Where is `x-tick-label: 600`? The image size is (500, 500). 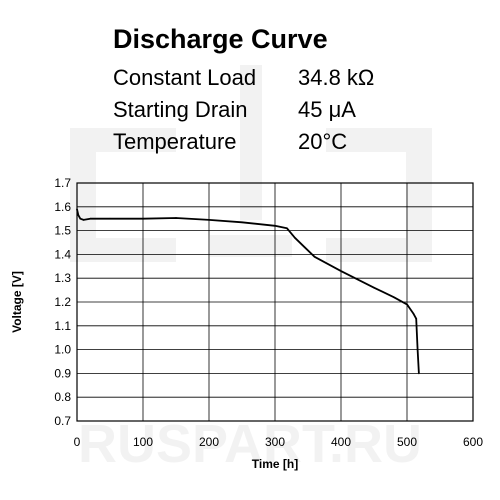
x-tick-label: 600 is located at coordinates (473, 442).